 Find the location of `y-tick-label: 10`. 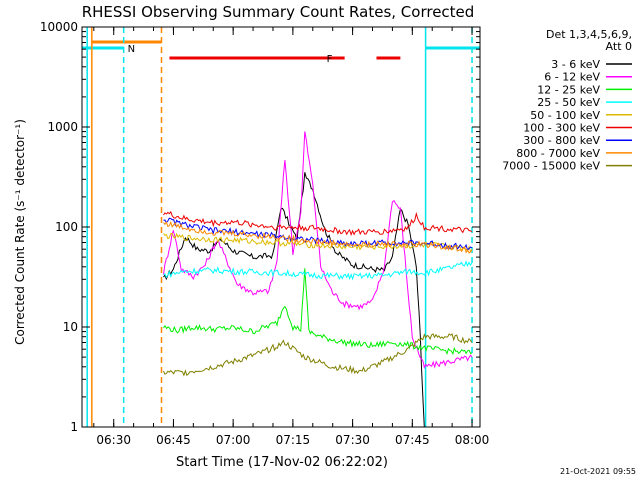

y-tick-label: 10 is located at coordinates (70, 327).